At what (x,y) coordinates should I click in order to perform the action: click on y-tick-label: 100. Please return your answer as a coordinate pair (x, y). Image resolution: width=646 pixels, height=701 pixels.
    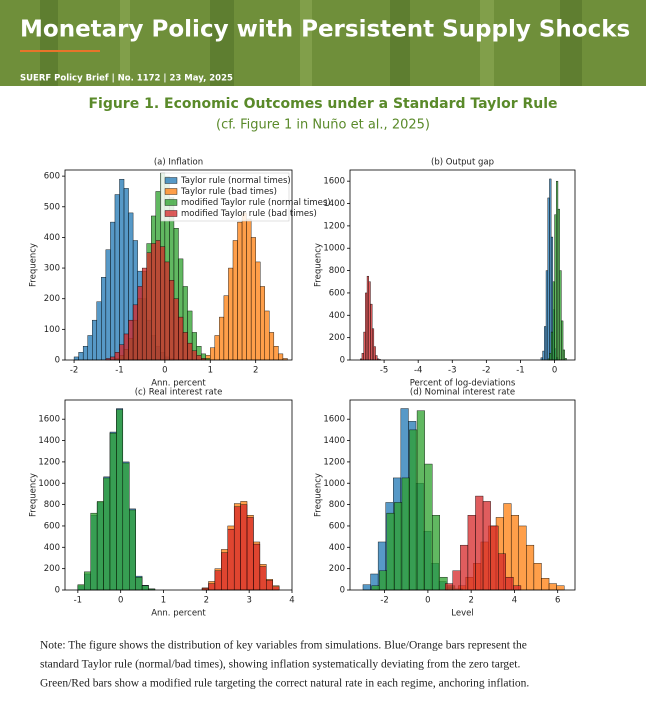
    Looking at the image, I should click on (52, 330).